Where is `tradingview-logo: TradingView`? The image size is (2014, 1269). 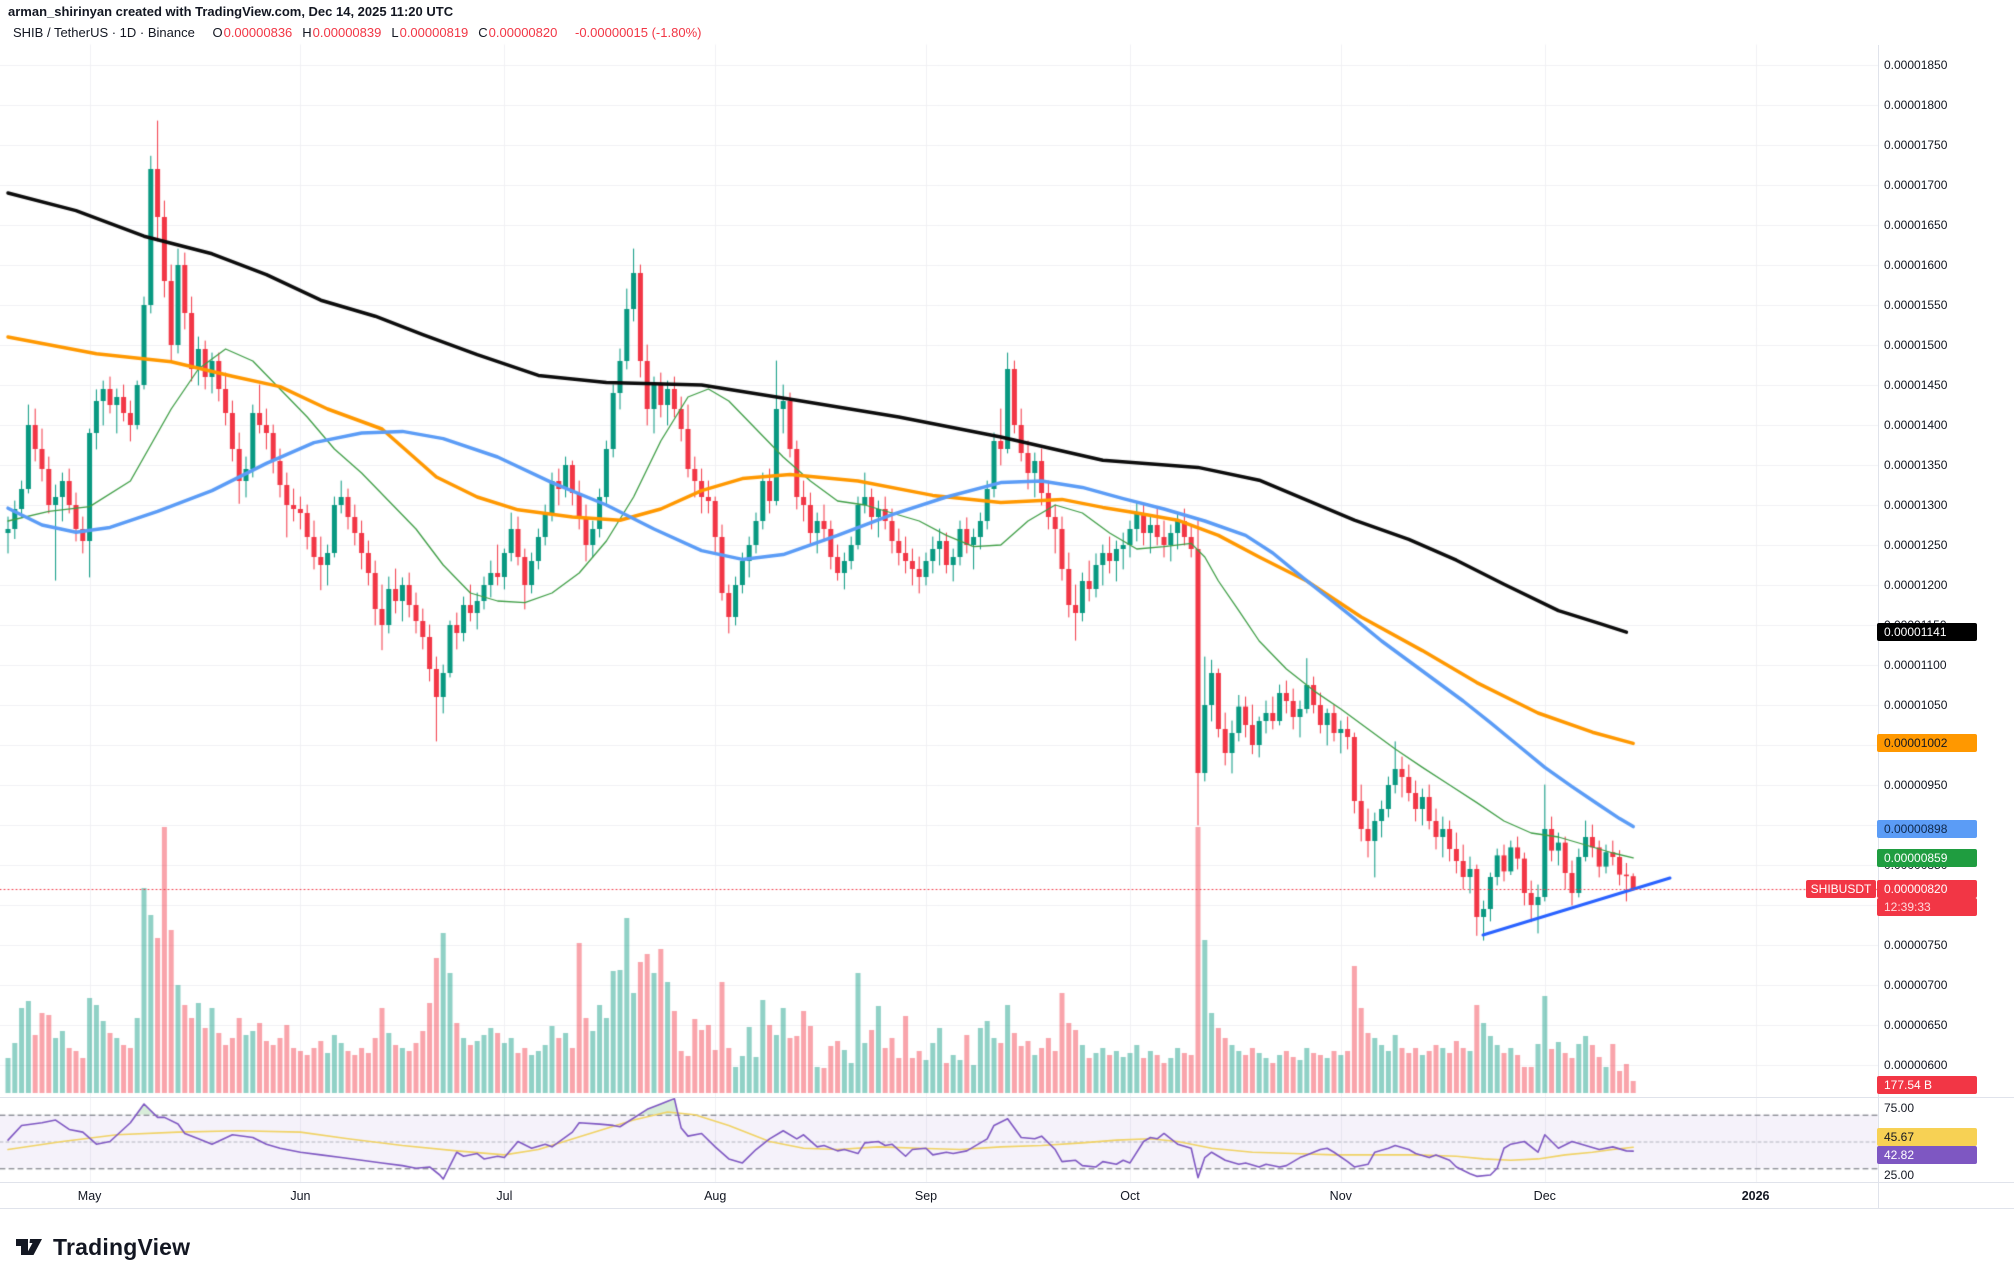
tradingview-logo: TradingView is located at coordinates (102, 1247).